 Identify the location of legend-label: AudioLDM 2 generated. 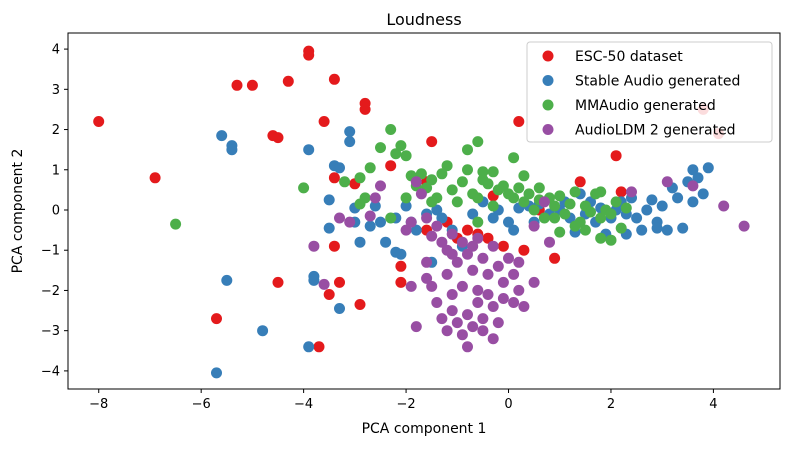
(655, 131).